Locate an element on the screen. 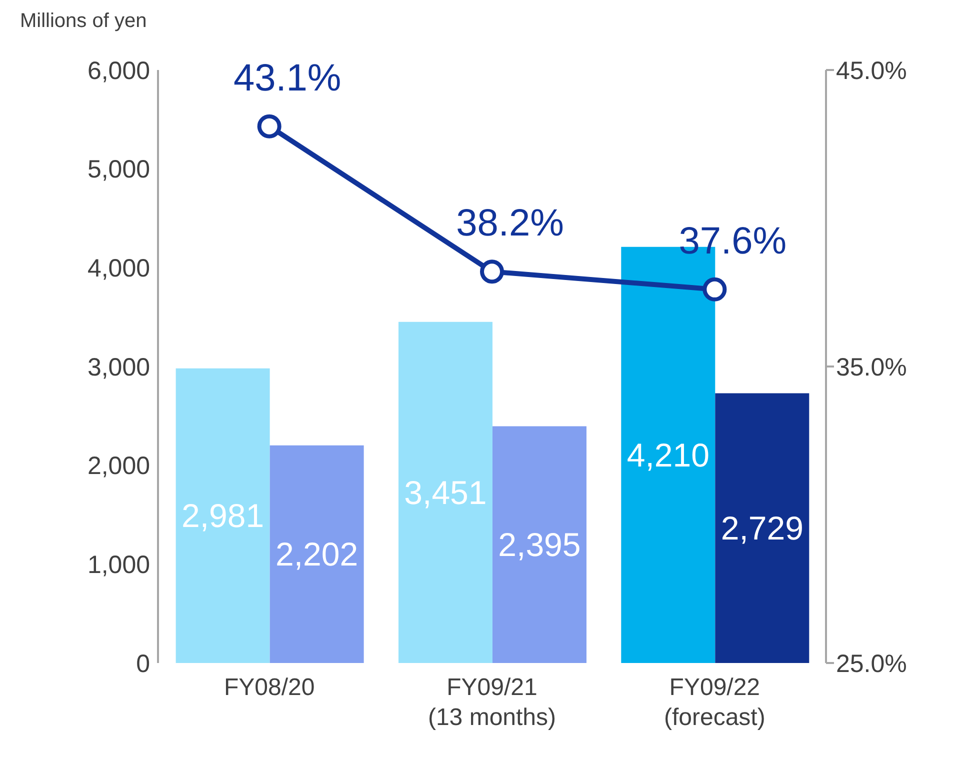  data-label: 2,981 is located at coordinates (223, 515).